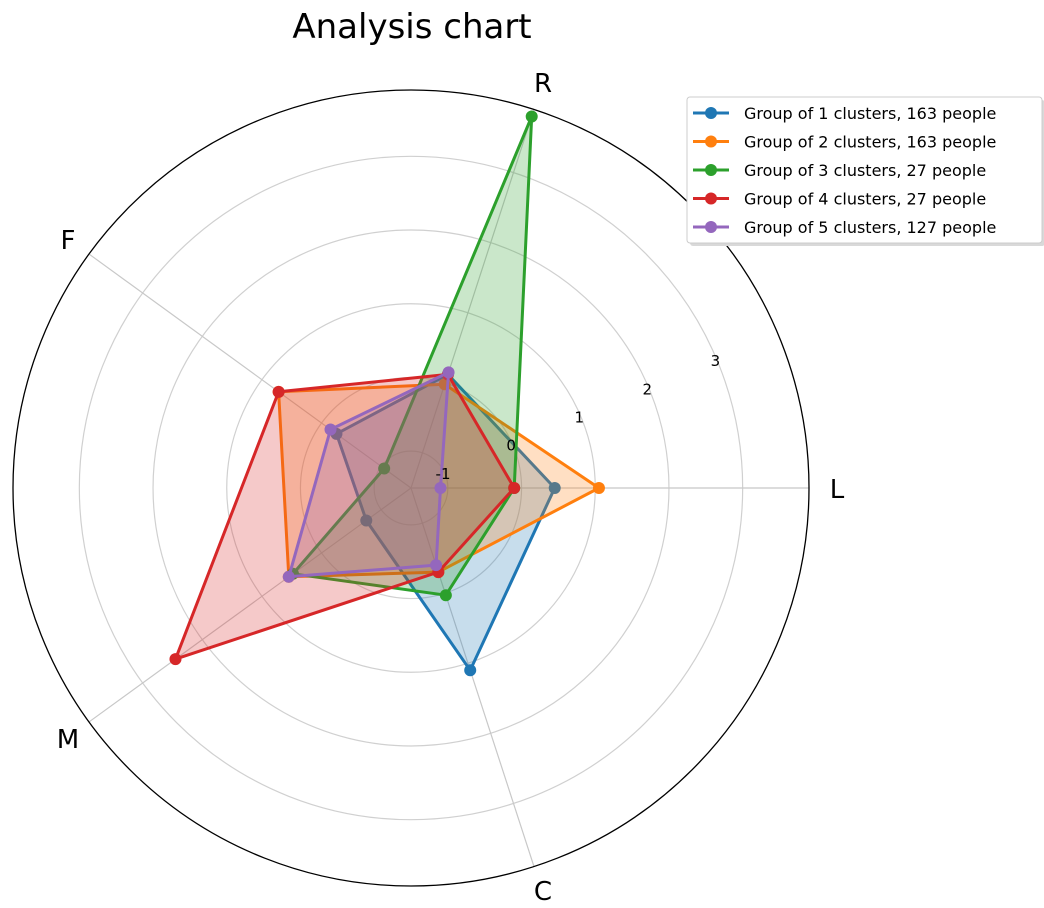  I want to click on axis-label-c: C, so click(543, 892).